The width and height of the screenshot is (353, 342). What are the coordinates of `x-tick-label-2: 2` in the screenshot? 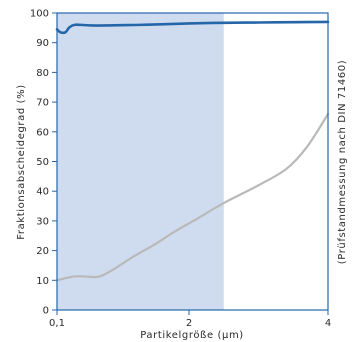 It's located at (189, 323).